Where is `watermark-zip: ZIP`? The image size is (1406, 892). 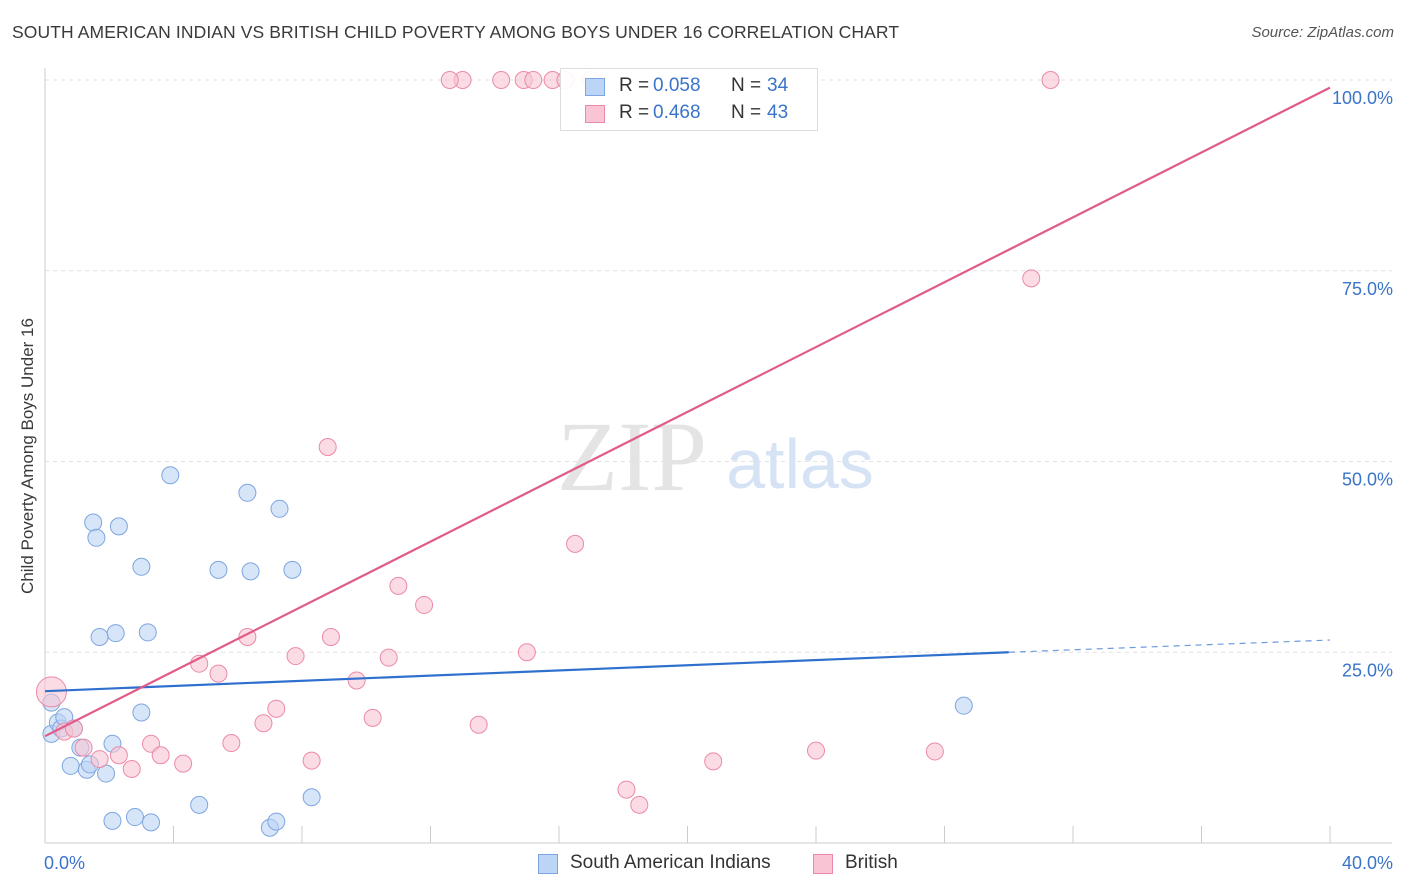 watermark-zip: ZIP is located at coordinates (632, 456).